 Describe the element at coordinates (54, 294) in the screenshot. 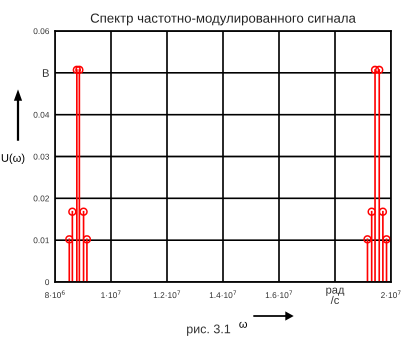

I see `x-tick-label: 8·10$^{6}$` at that location.